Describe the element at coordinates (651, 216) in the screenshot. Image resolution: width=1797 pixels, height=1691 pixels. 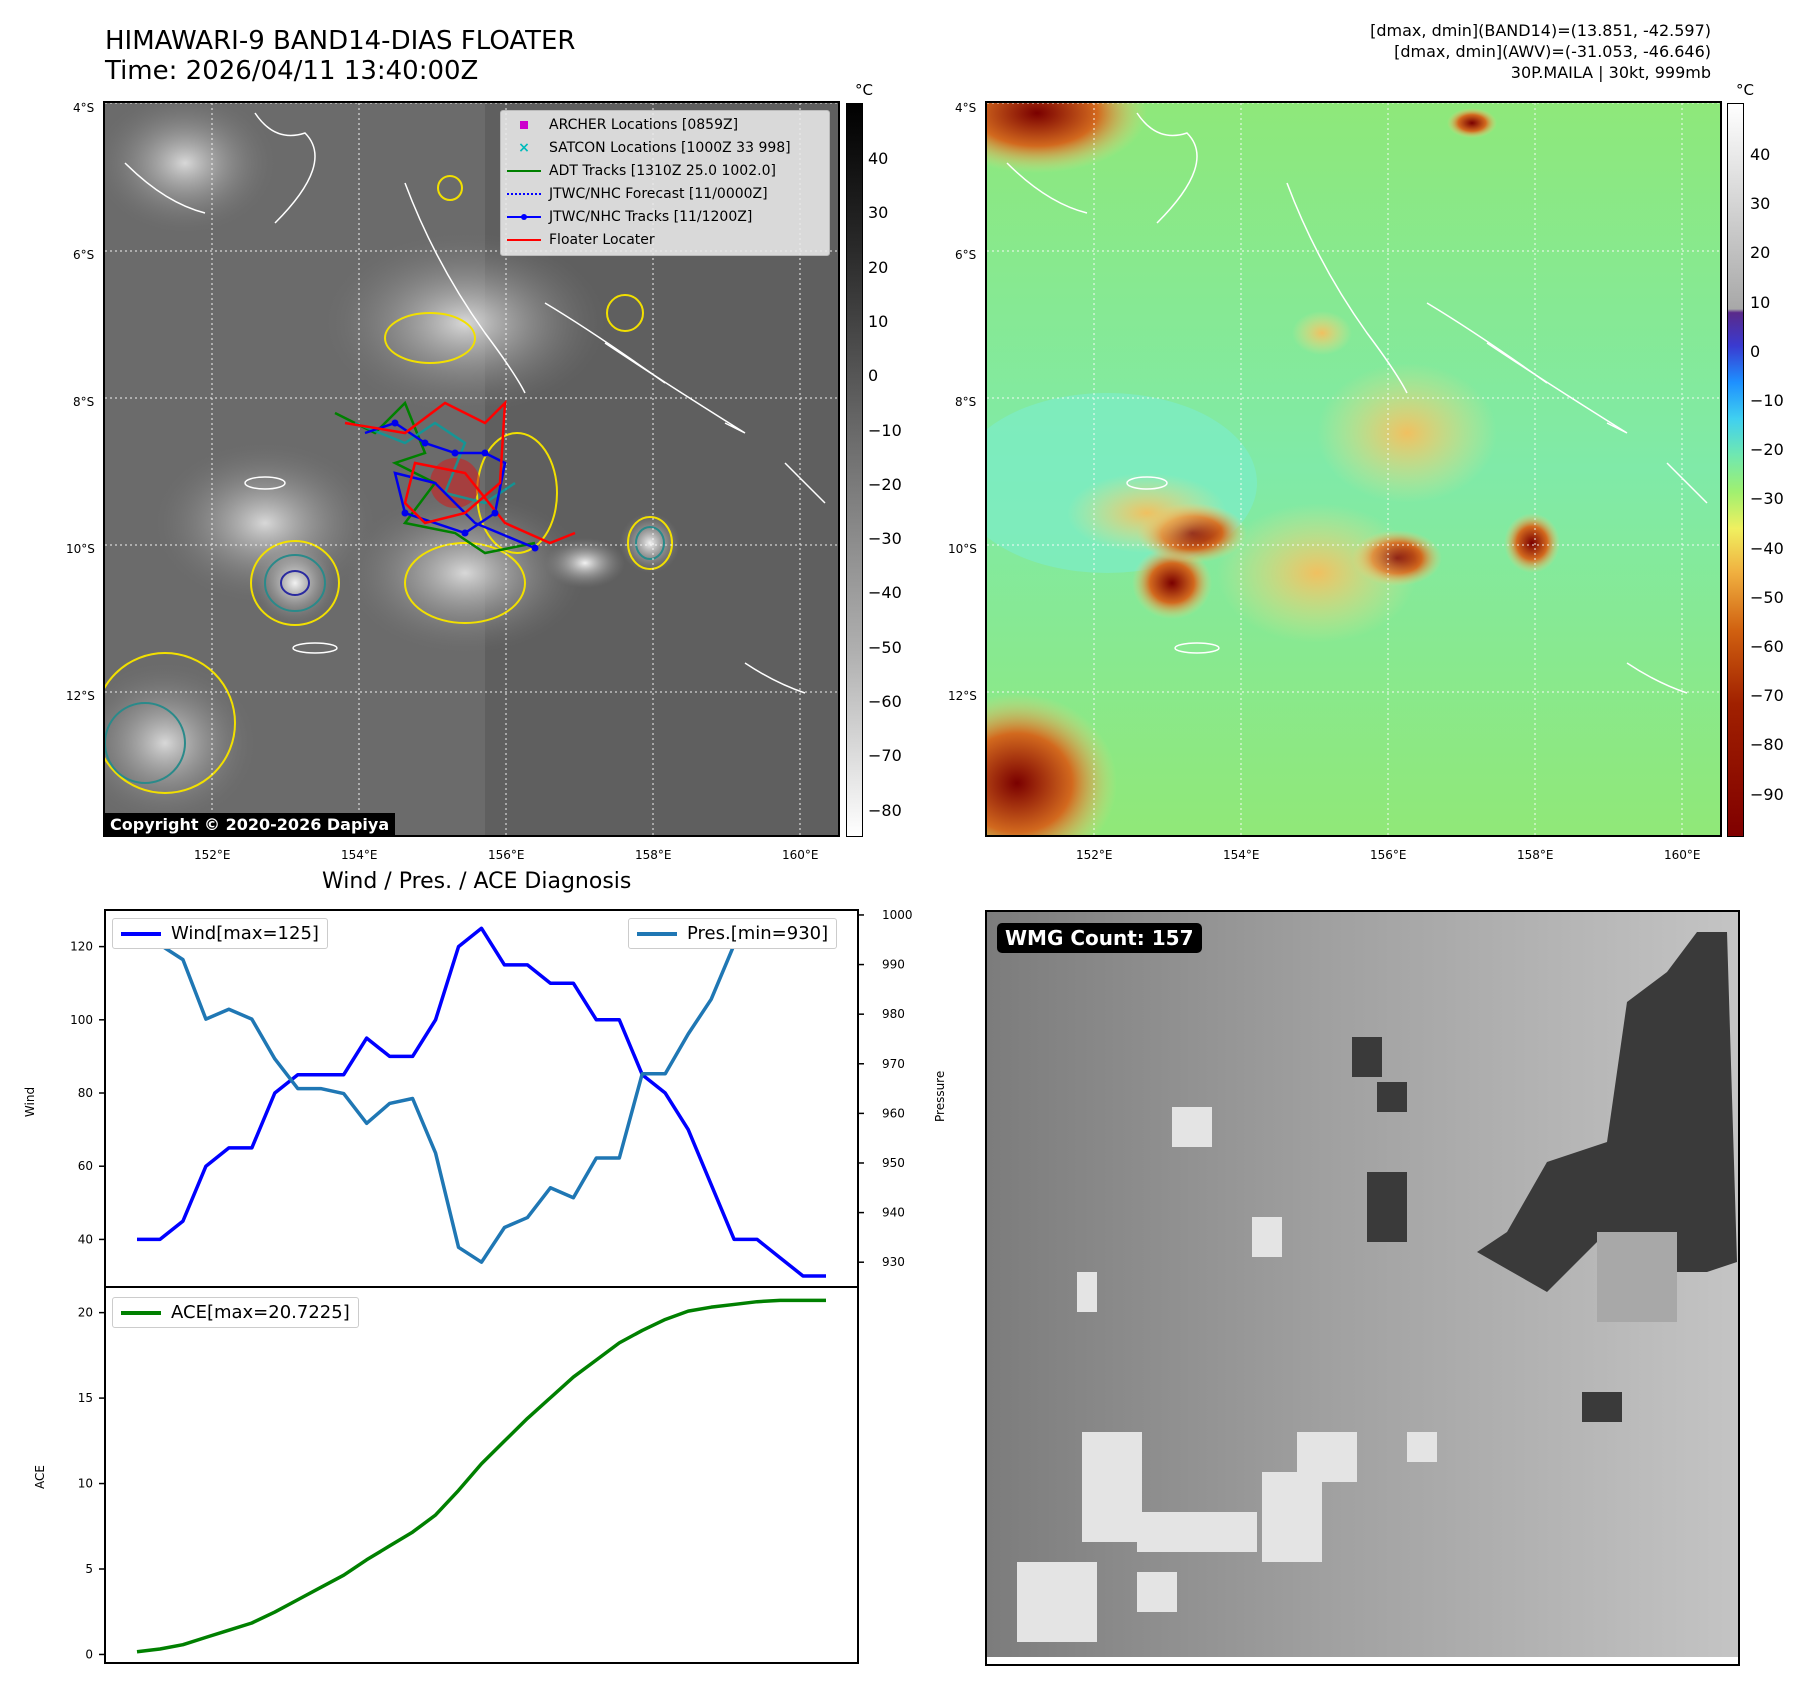
I see `legend-label: JTWC/NHC Tracks [11/1200Z]` at that location.